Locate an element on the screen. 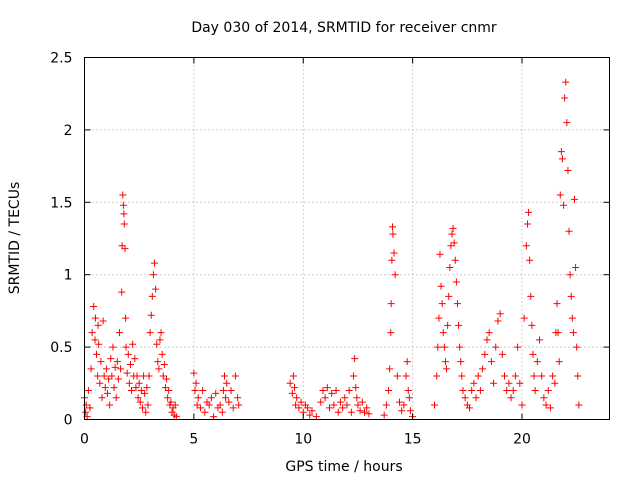 The image size is (640, 480). y-tick-label: 2.5 is located at coordinates (61, 59).